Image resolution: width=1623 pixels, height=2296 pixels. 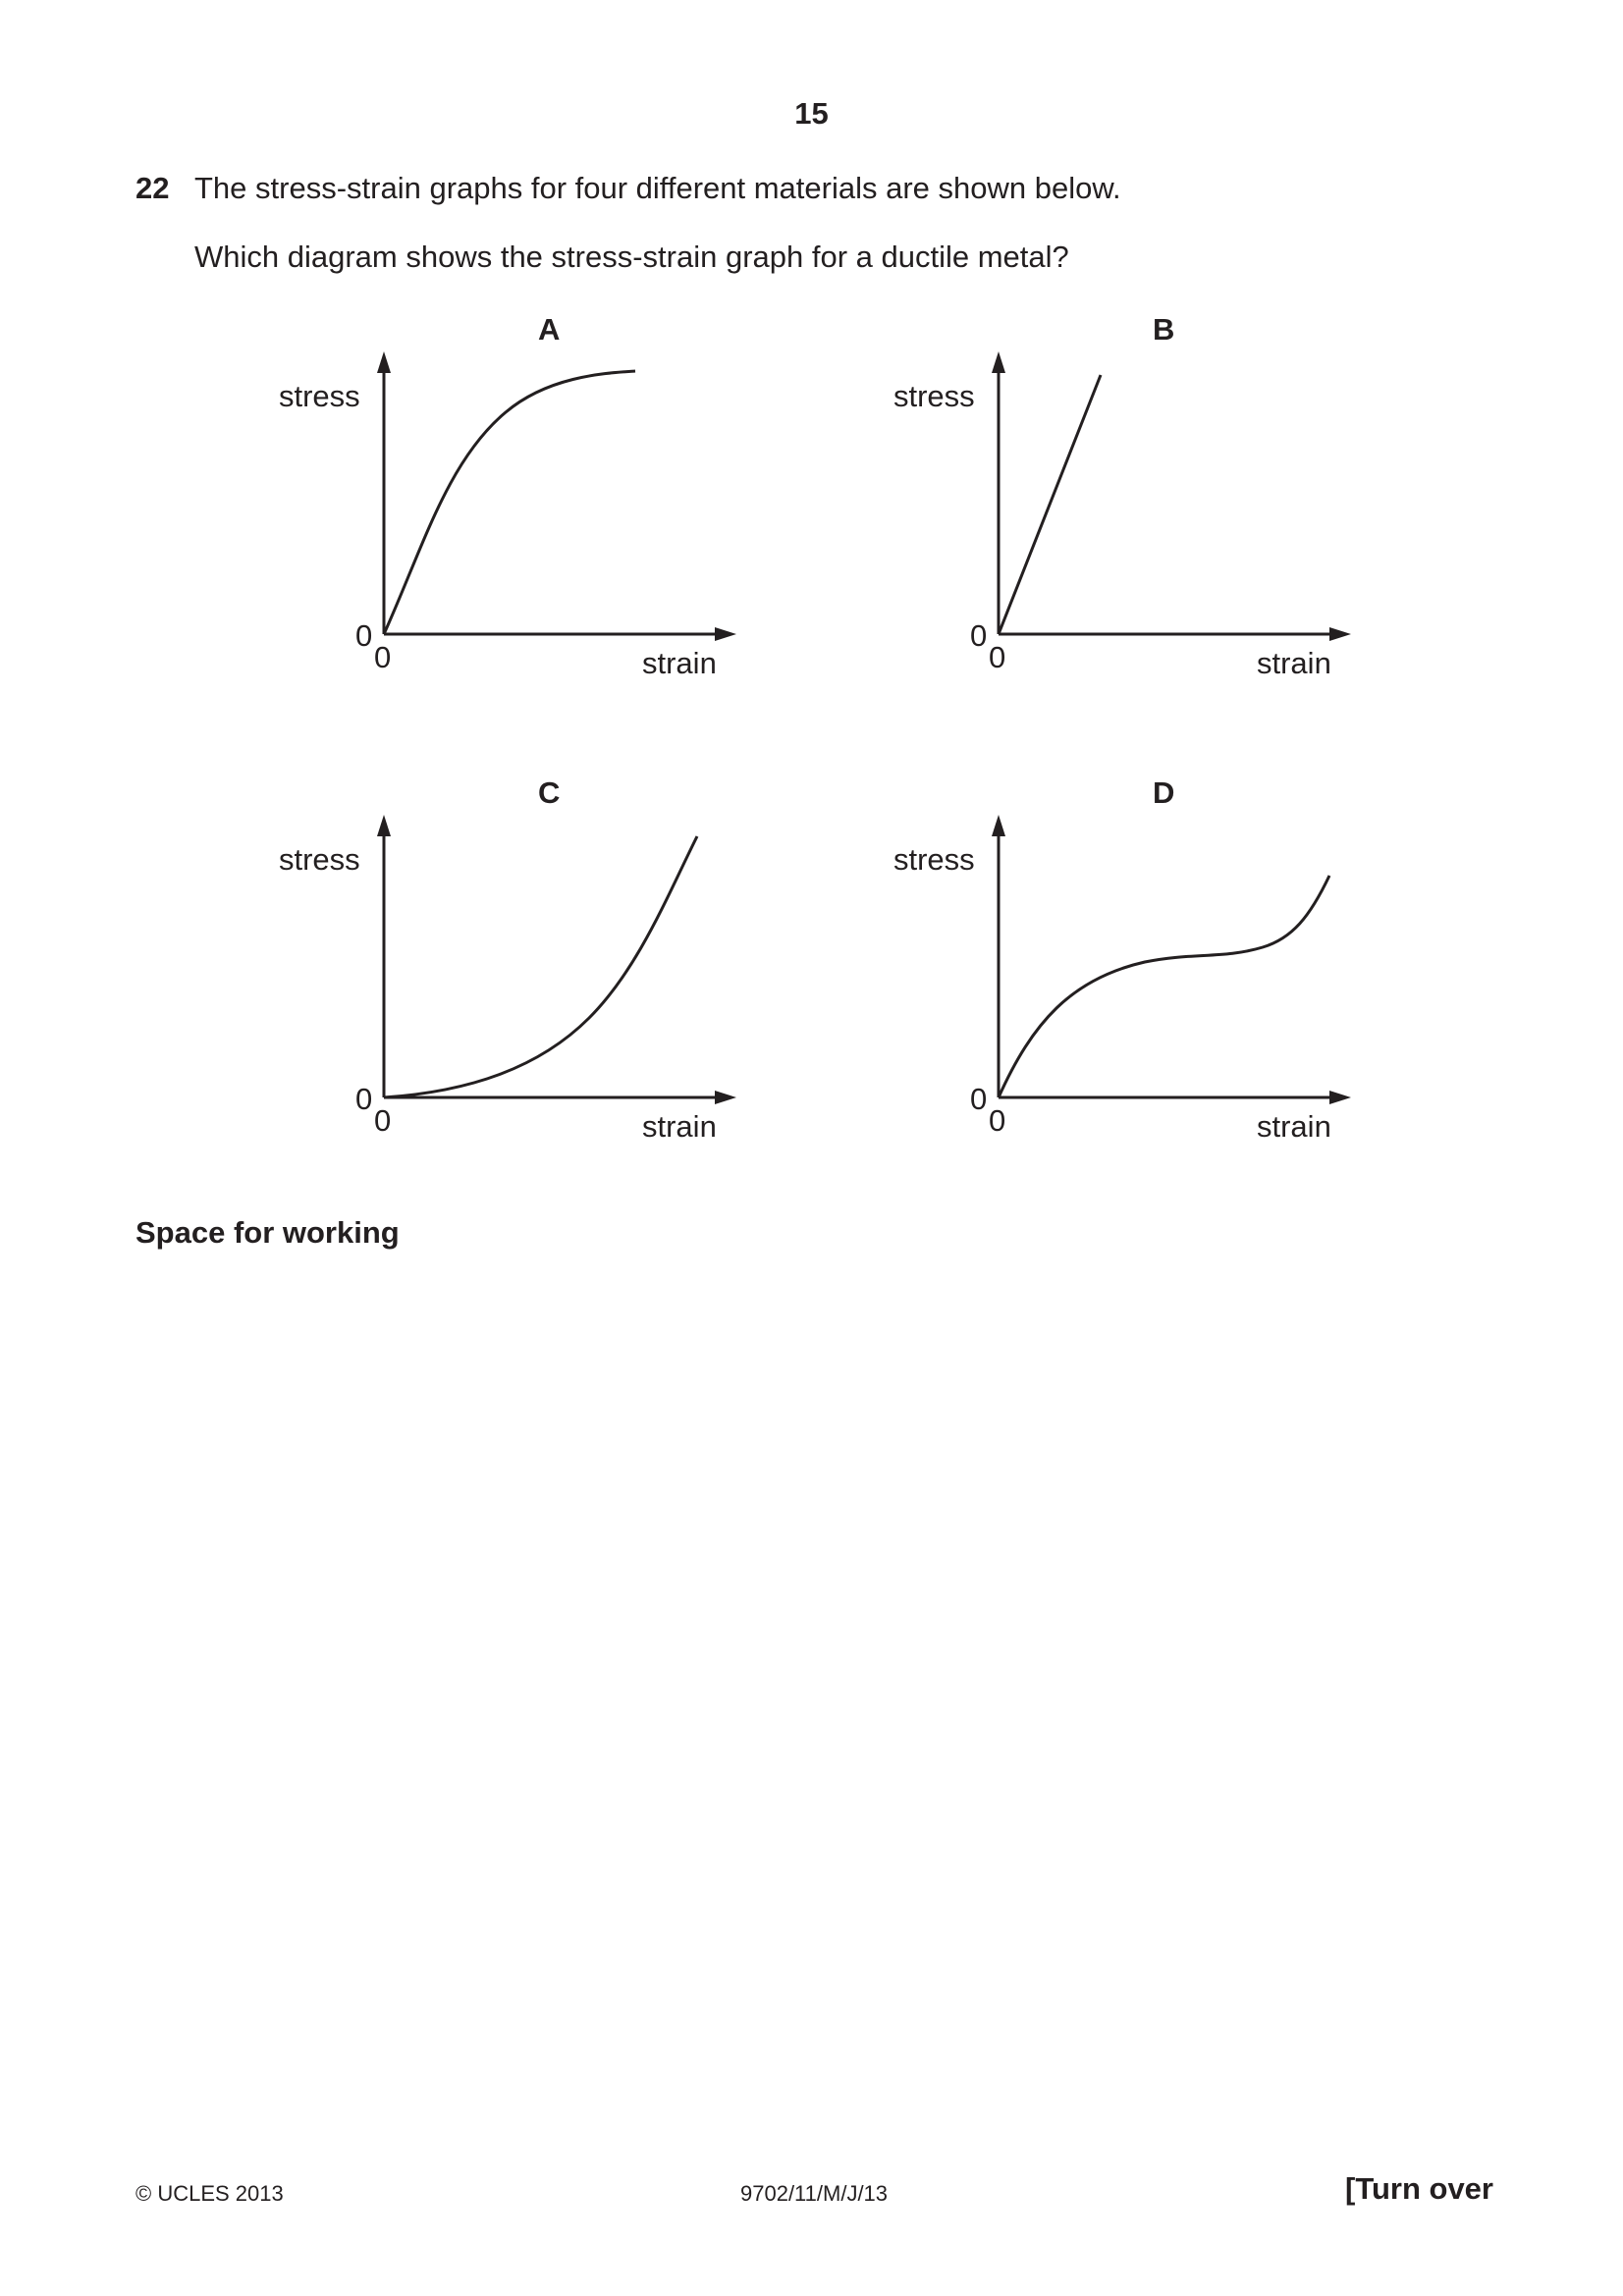 I want to click on question-number: 22, so click(x=152, y=188).